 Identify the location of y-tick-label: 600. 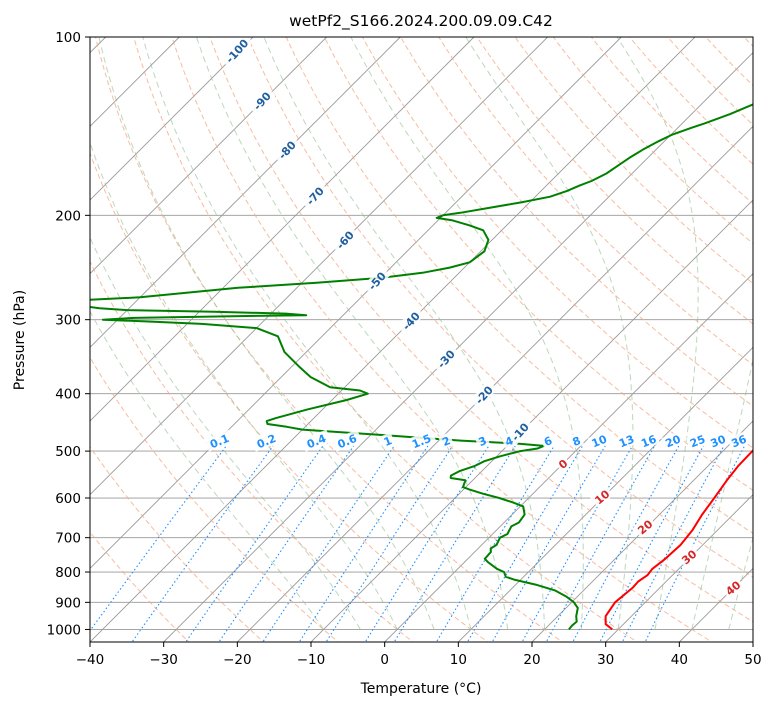
(68, 499).